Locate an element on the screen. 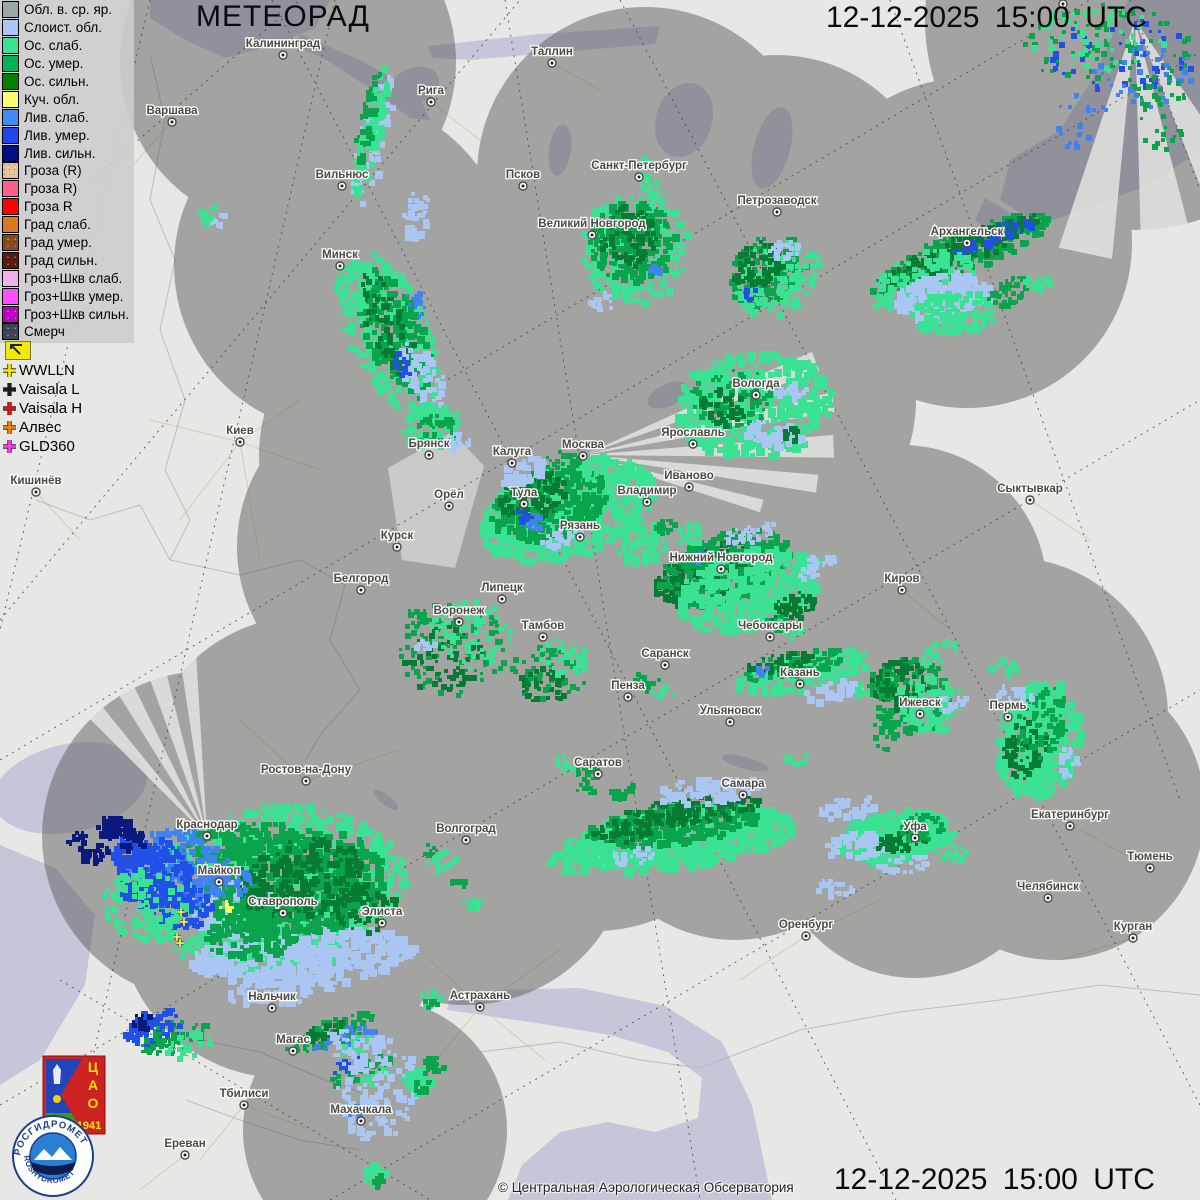 The height and width of the screenshot is (1200, 1200). city: Астрахань is located at coordinates (480, 1000).